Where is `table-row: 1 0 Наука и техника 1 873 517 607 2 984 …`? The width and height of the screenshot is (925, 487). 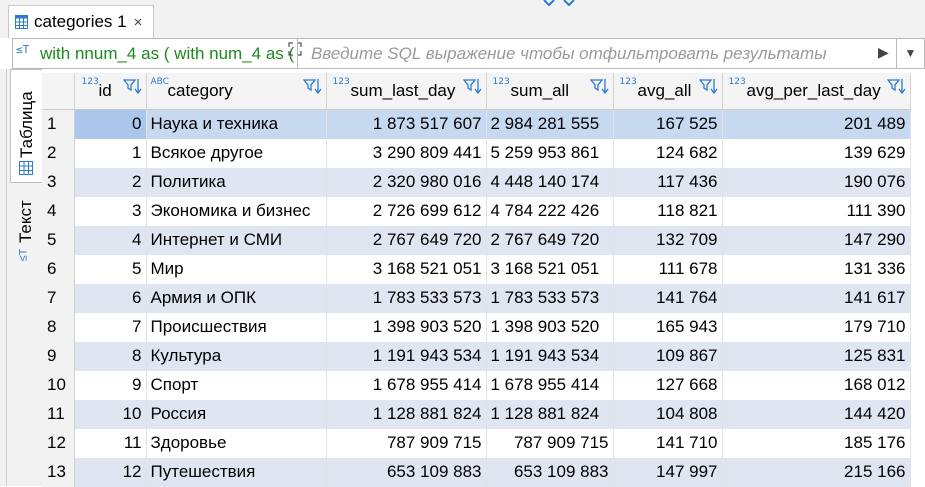 table-row: 1 0 Наука и техника 1 873 517 607 2 984 … is located at coordinates (476, 124).